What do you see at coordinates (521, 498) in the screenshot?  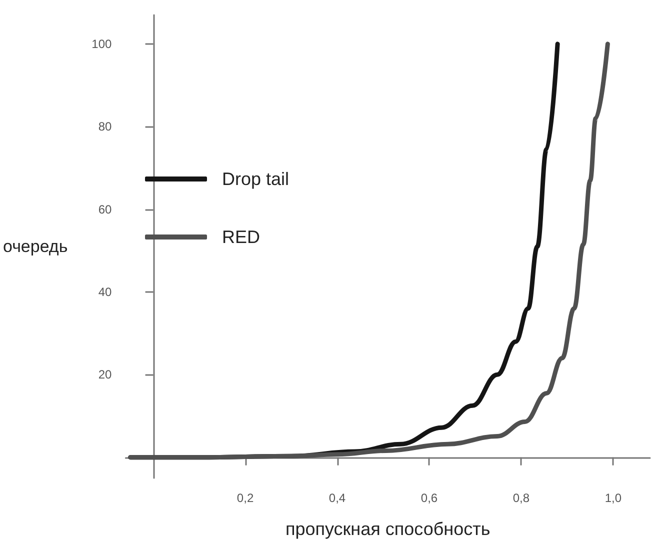 I see `x-tick-label: 0,8` at bounding box center [521, 498].